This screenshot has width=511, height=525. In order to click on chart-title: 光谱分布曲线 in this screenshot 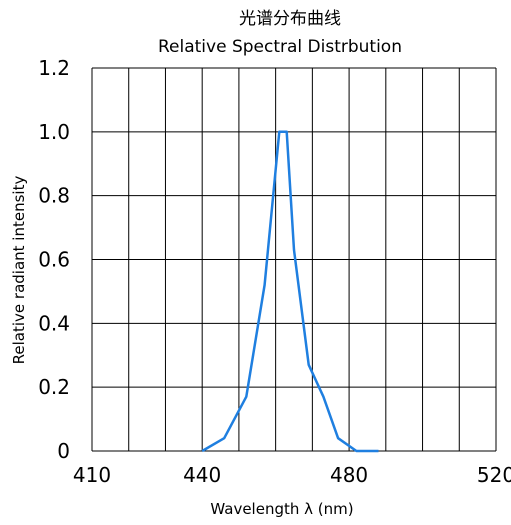, I will do `click(290, 19)`.